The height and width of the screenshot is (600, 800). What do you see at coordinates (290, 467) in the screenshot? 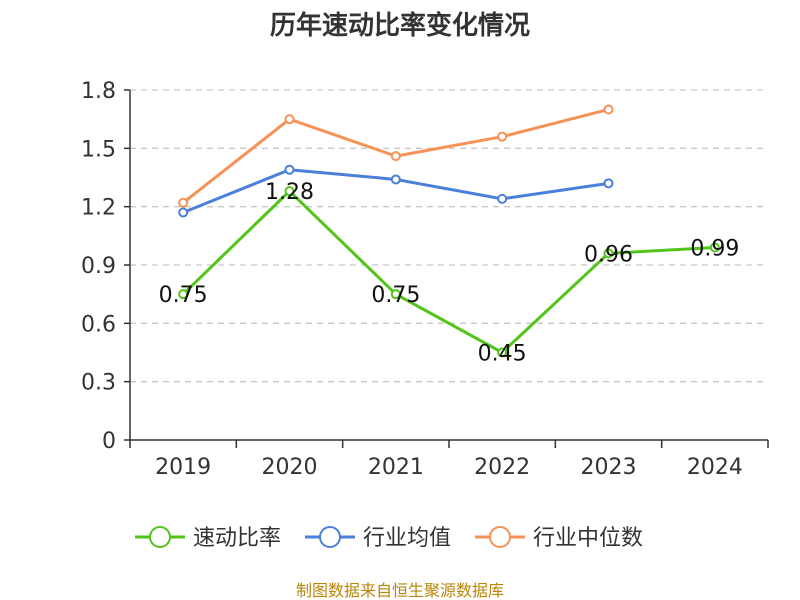
I see `x-tick-label: 2020` at bounding box center [290, 467].